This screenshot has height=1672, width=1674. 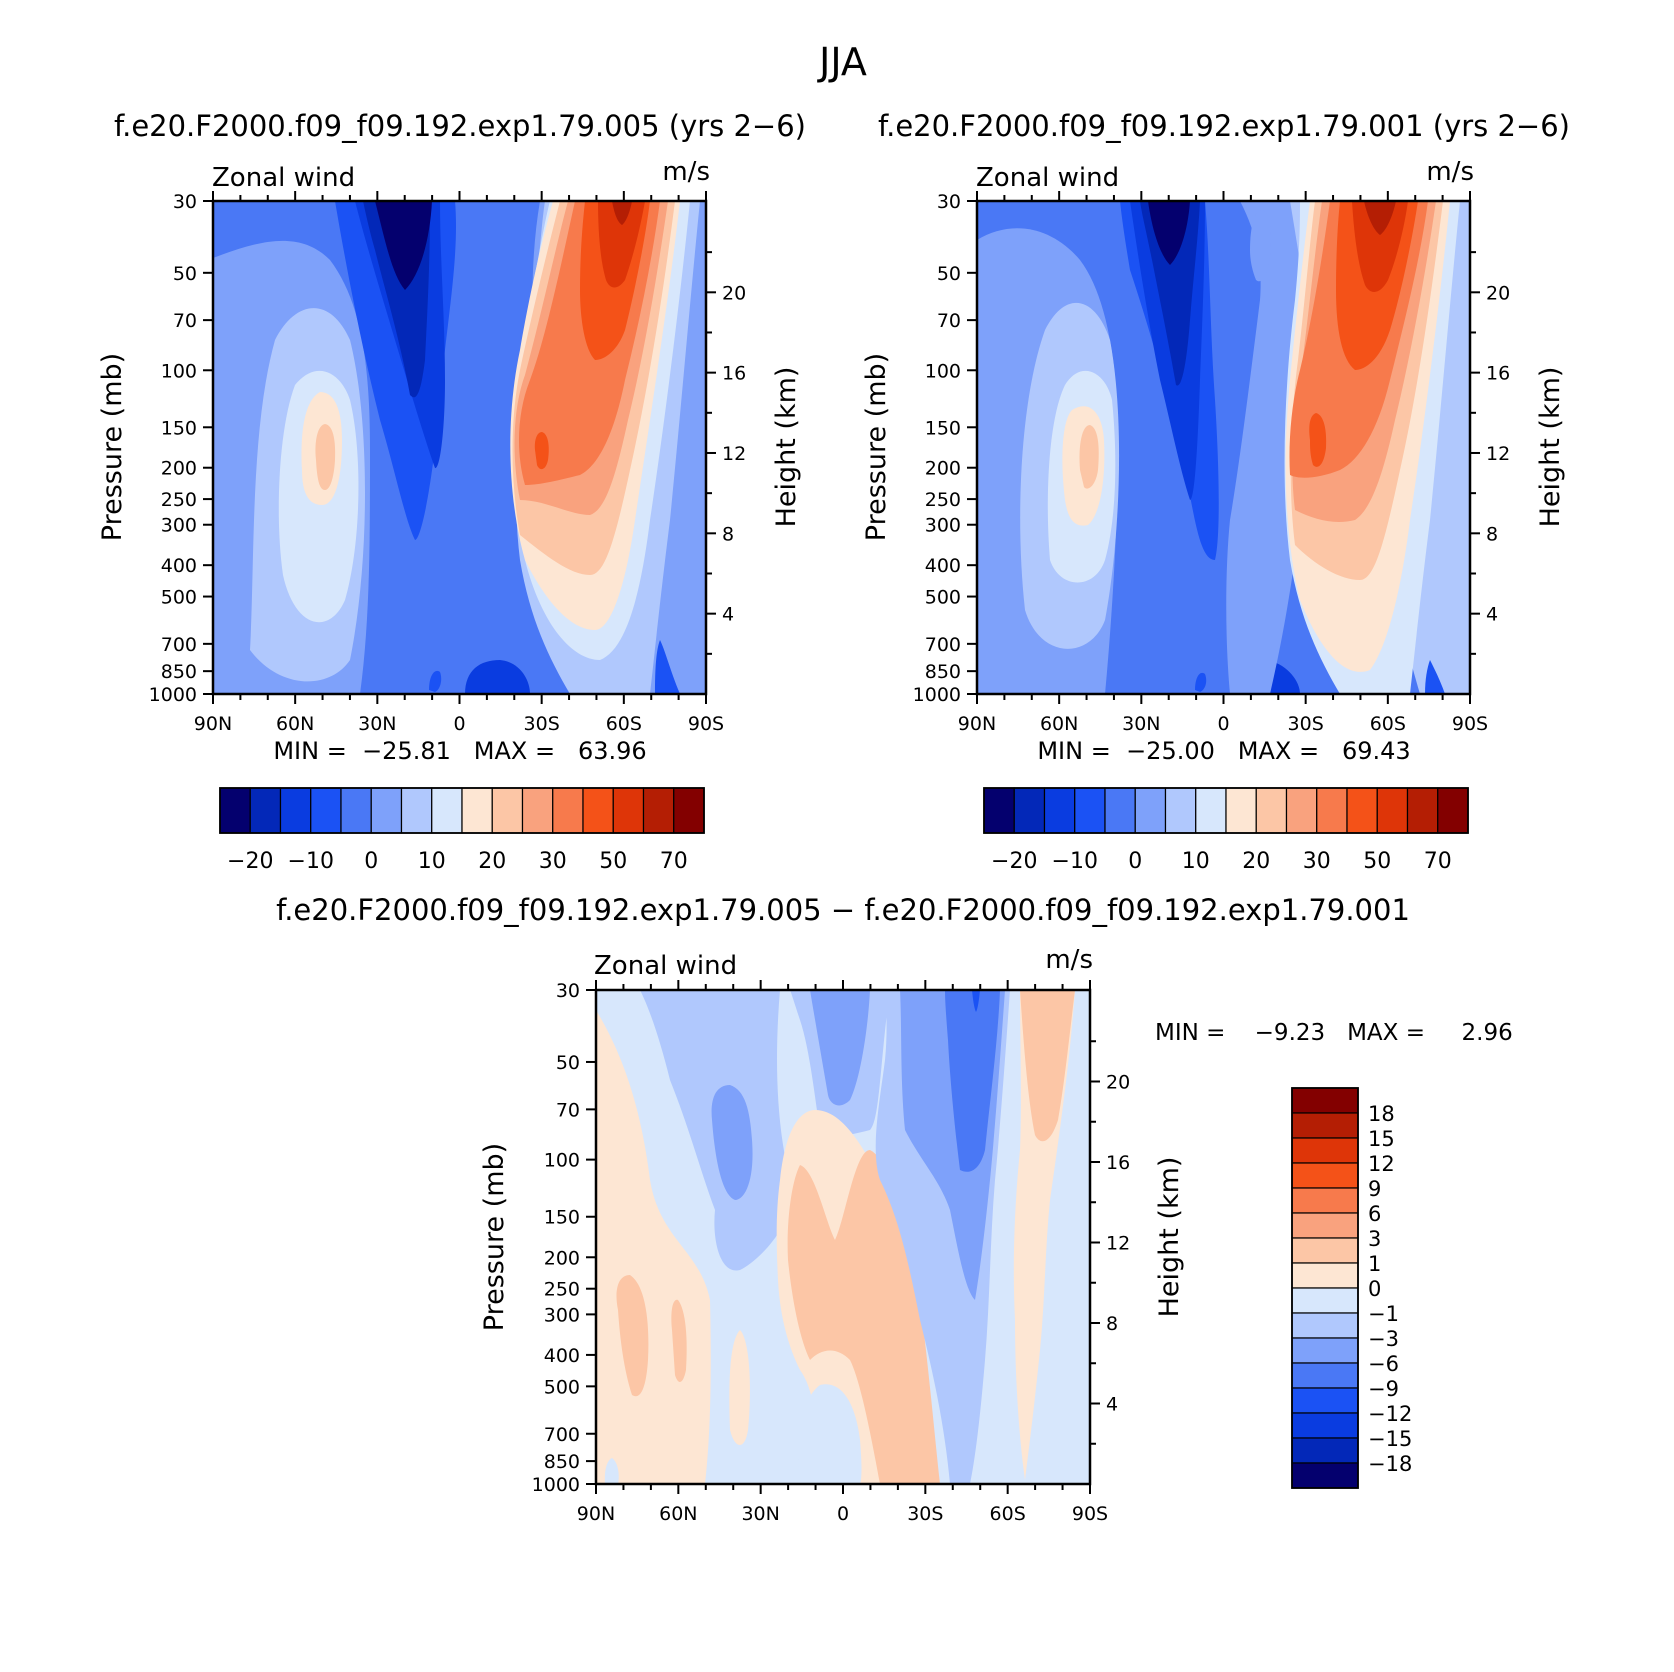 I want to click on colorbar-label: −12, so click(x=1390, y=1414).